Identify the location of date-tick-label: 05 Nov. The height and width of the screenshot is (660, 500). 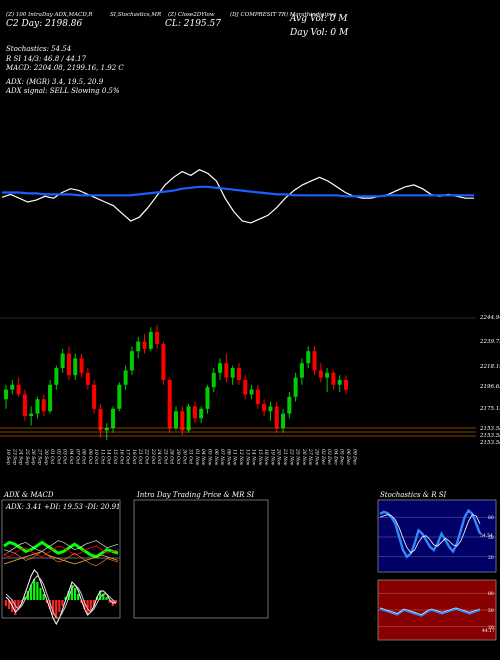
(209, 457).